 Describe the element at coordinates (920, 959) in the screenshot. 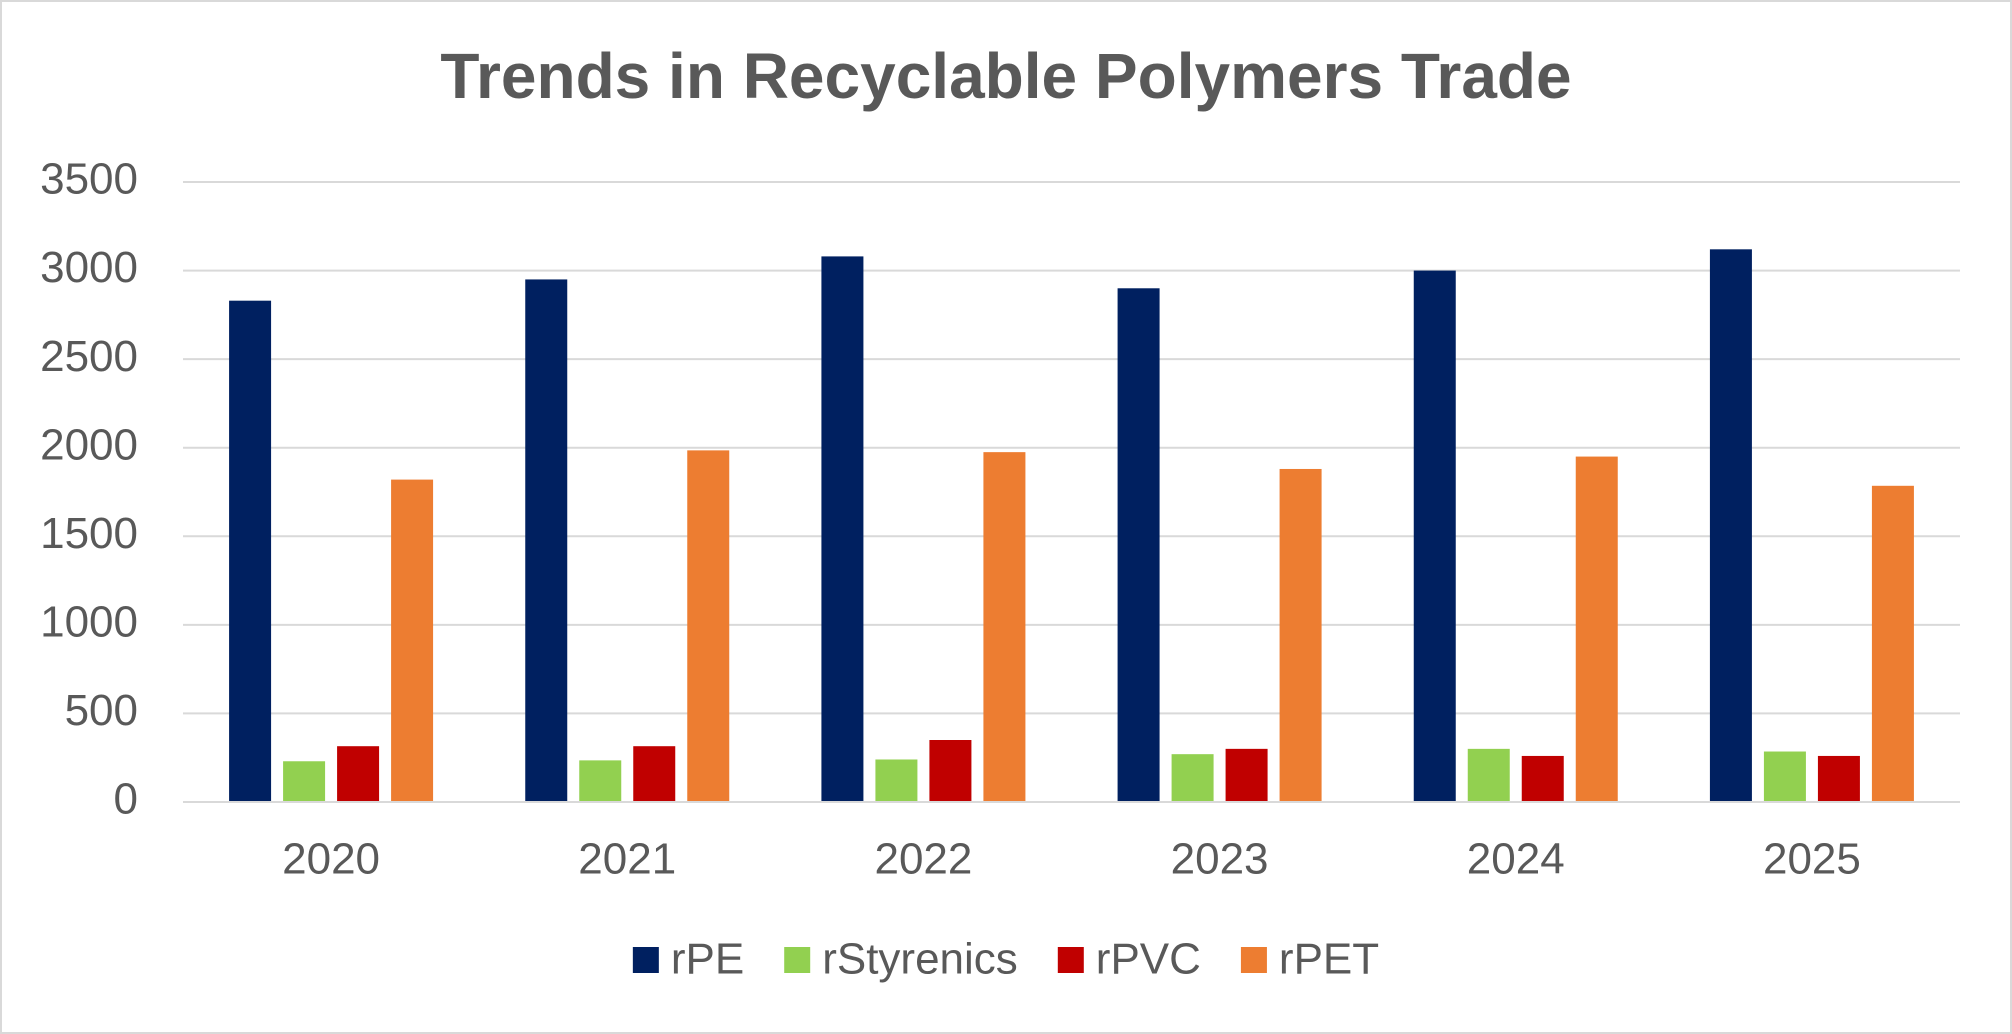

I see `legend-label: rStyrenics` at that location.